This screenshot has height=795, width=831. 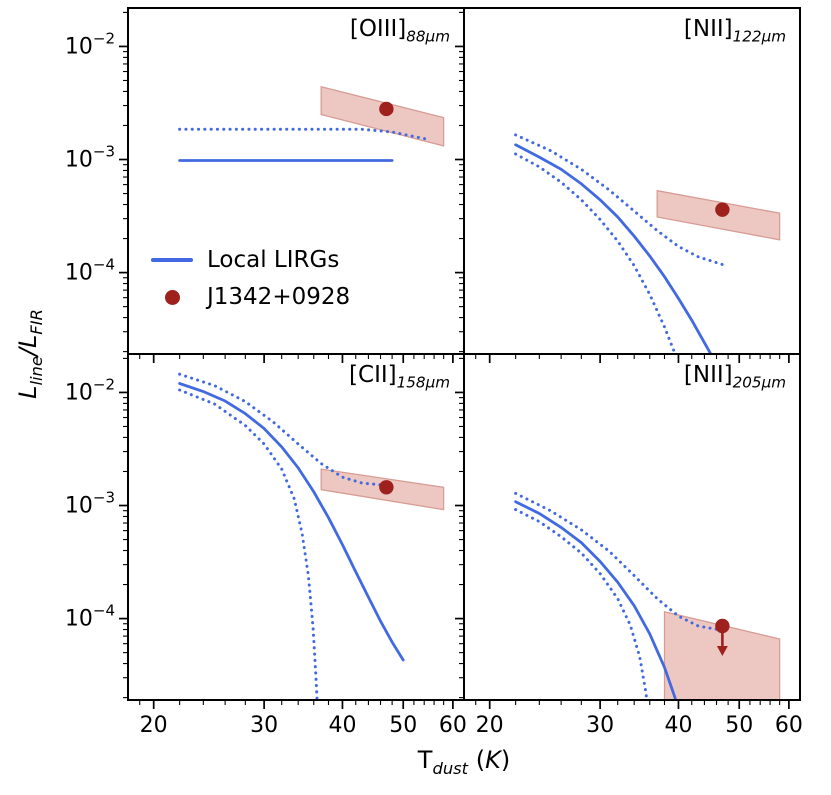 What do you see at coordinates (722, 650) in the screenshot?
I see `upper-limit-arrow-head` at bounding box center [722, 650].